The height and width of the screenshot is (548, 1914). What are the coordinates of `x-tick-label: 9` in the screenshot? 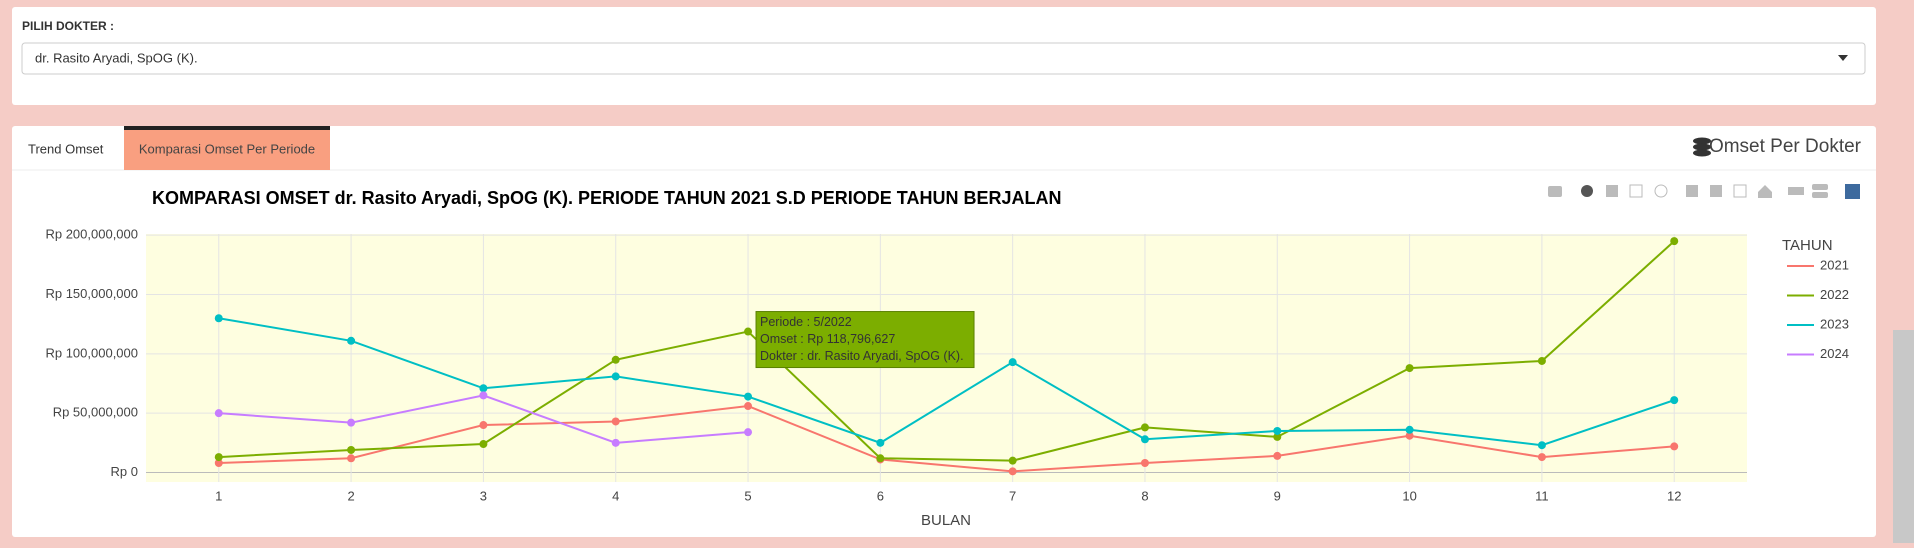 It's located at (1277, 495).